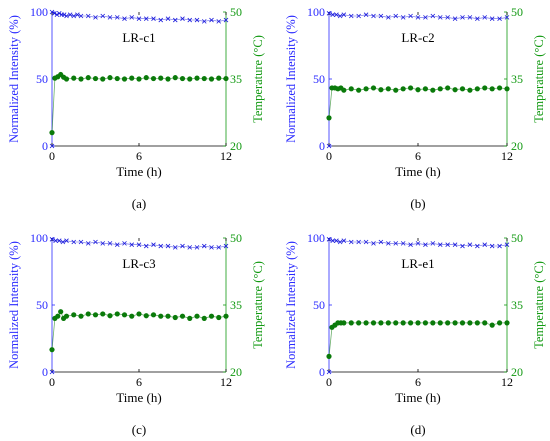 Image resolution: width=550 pixels, height=441 pixels. Describe the element at coordinates (539, 79) in the screenshot. I see `right-axis-label: Temperature (°C)` at that location.